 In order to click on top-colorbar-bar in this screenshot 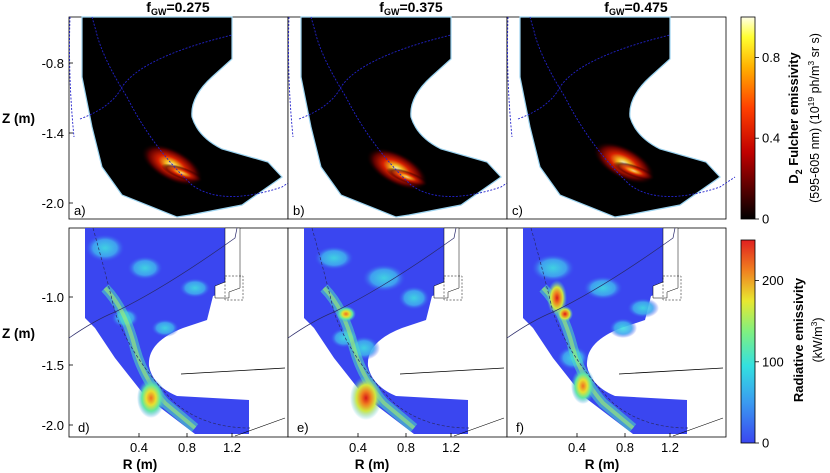, I will do `click(748, 118)`.